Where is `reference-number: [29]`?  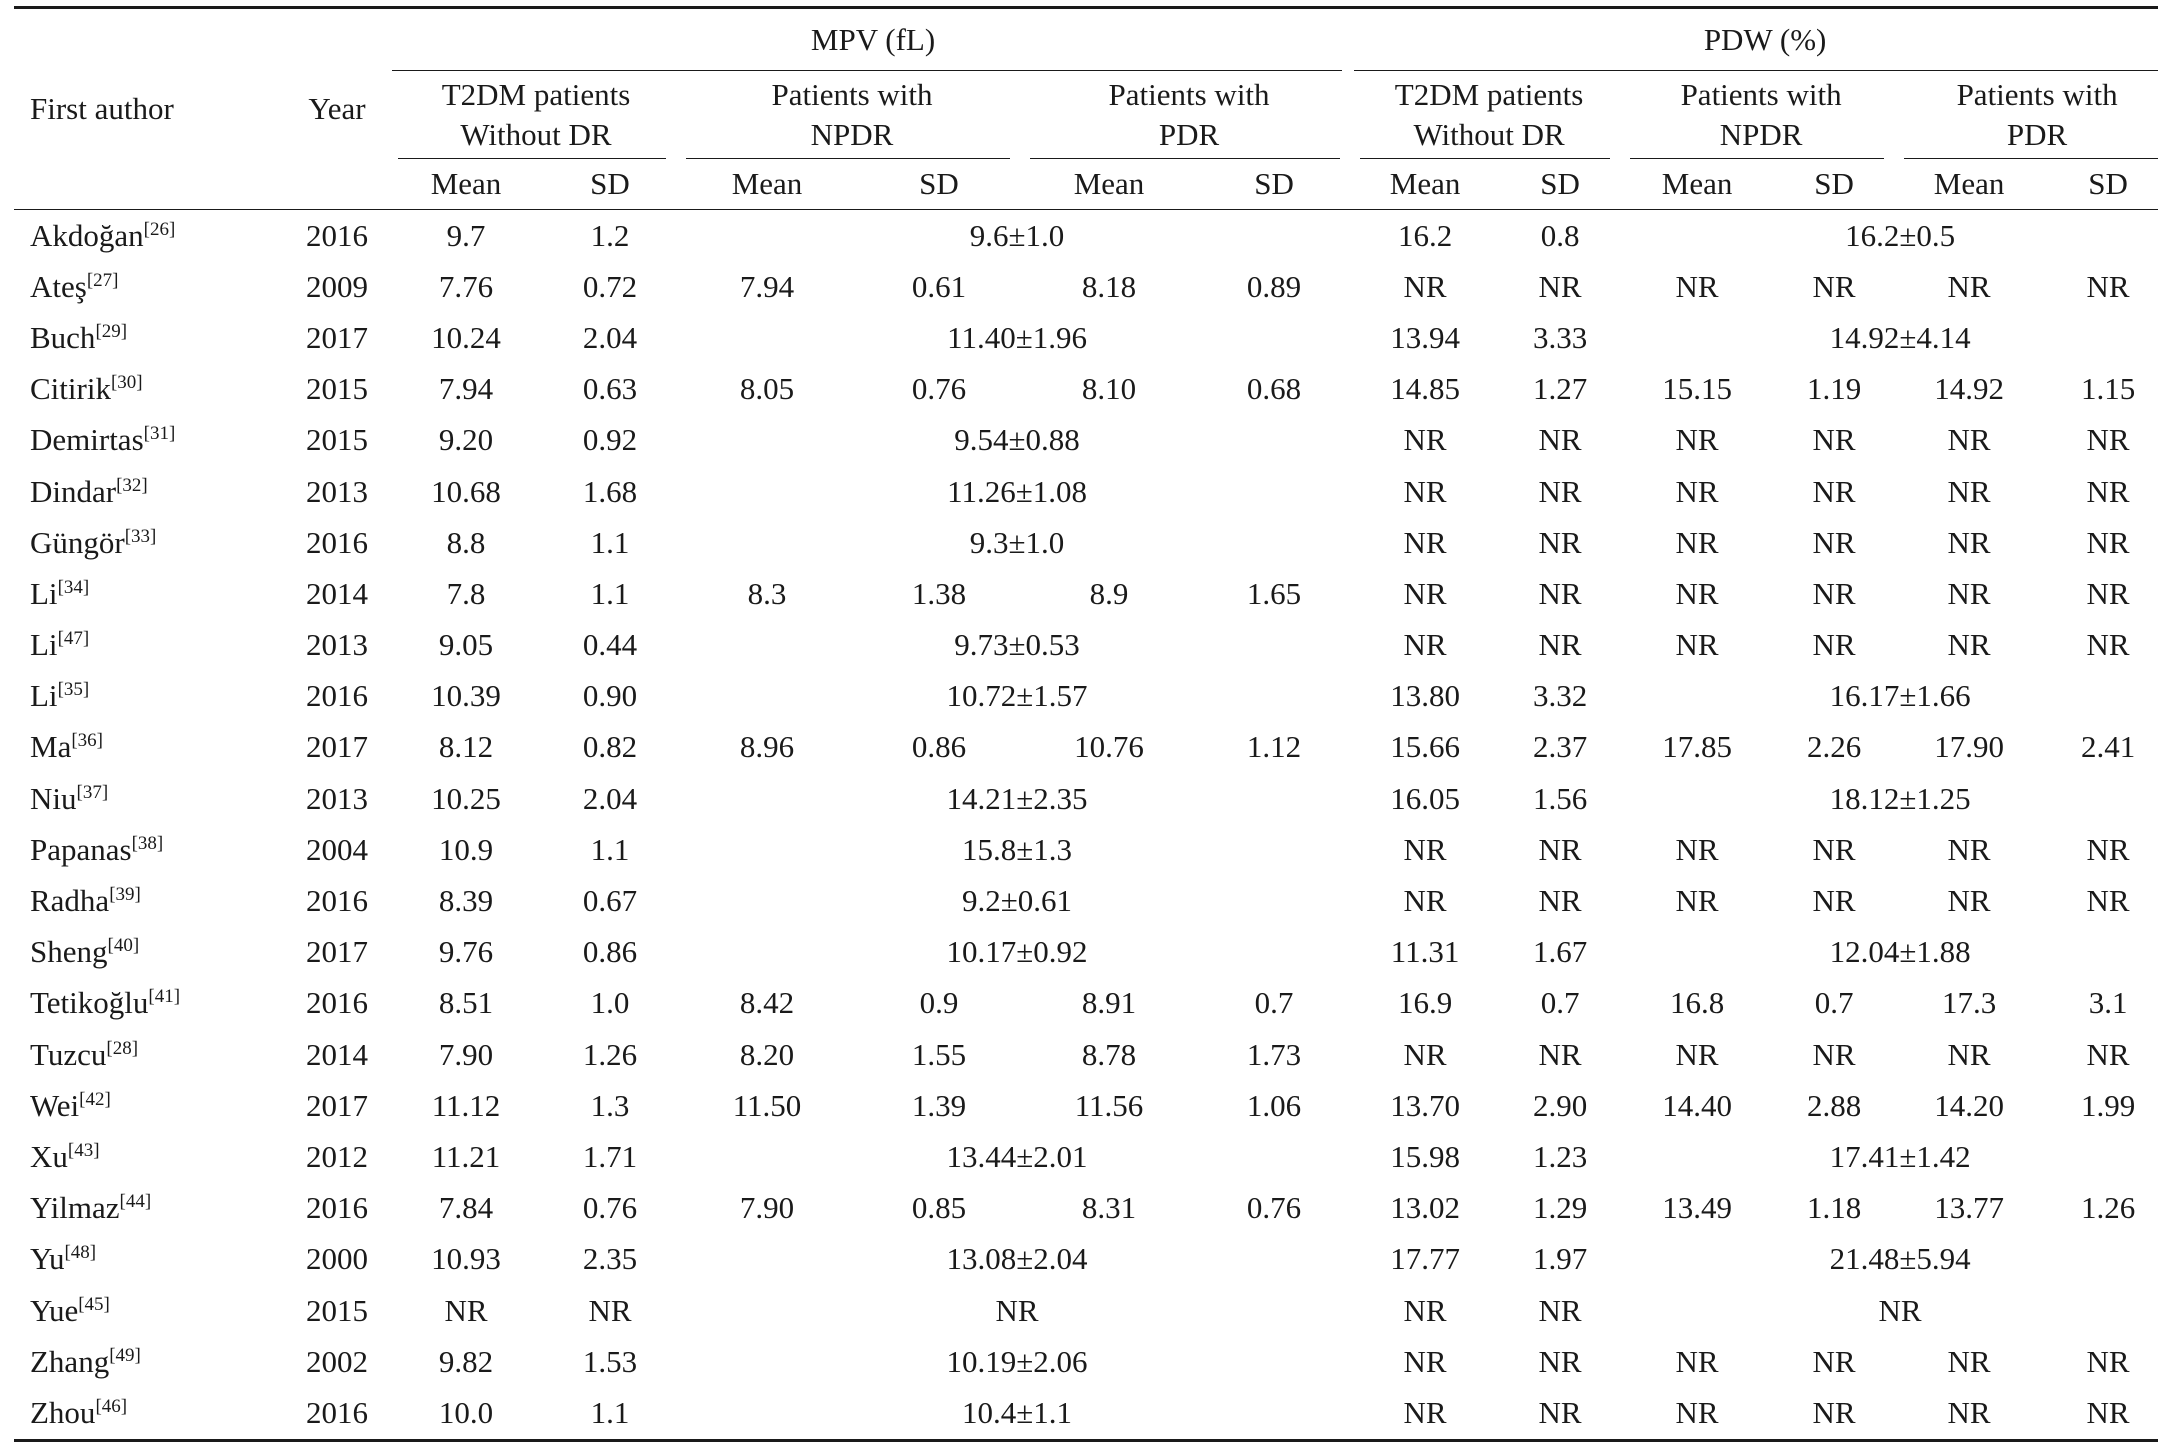 reference-number: [29] is located at coordinates (111, 331).